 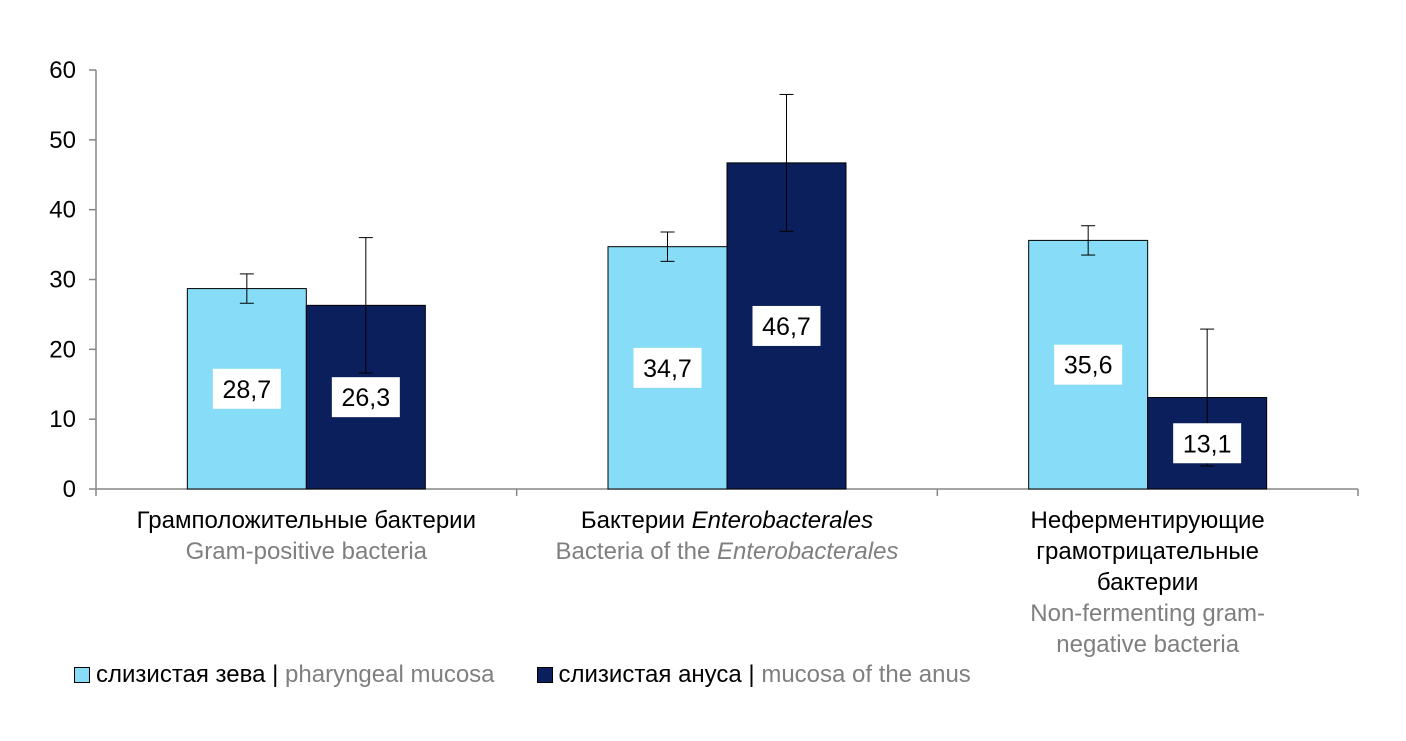 I want to click on legend-item-anus: слизистая ануса | mucosa of the anus, so click(x=753, y=675).